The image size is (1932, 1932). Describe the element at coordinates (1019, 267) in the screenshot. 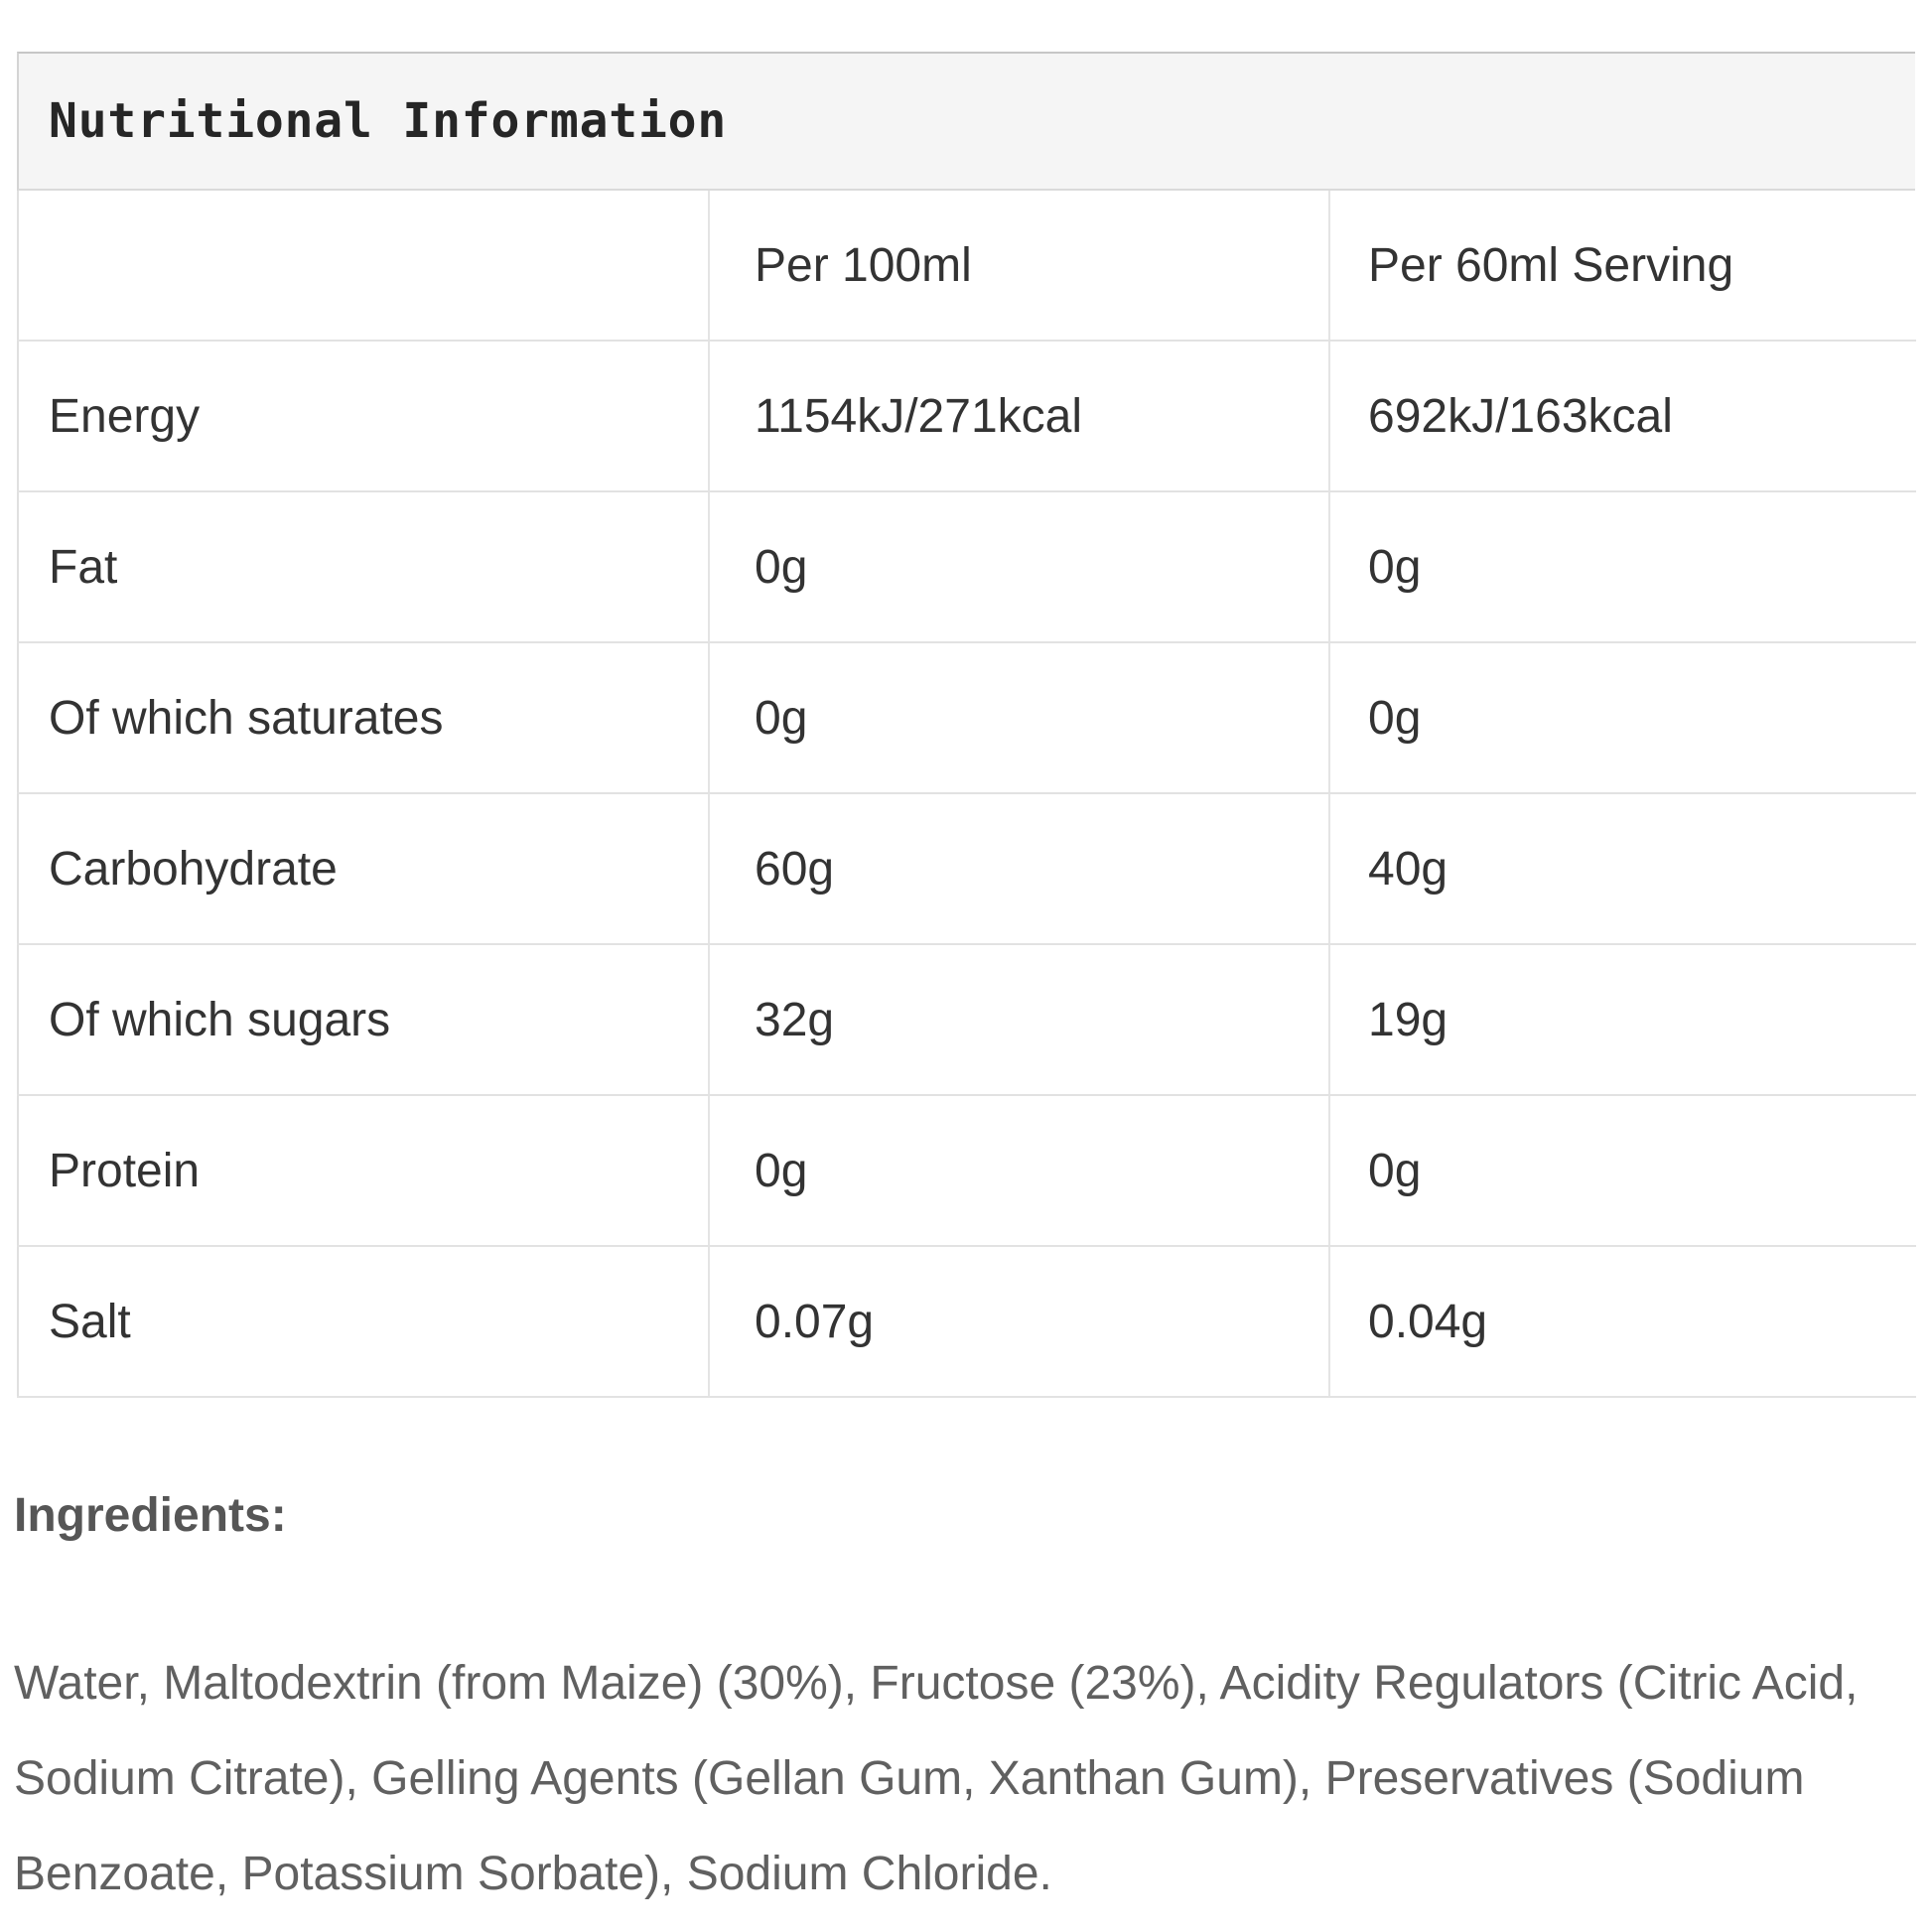

I see `column-header-per-100ml: Per 100ml` at that location.